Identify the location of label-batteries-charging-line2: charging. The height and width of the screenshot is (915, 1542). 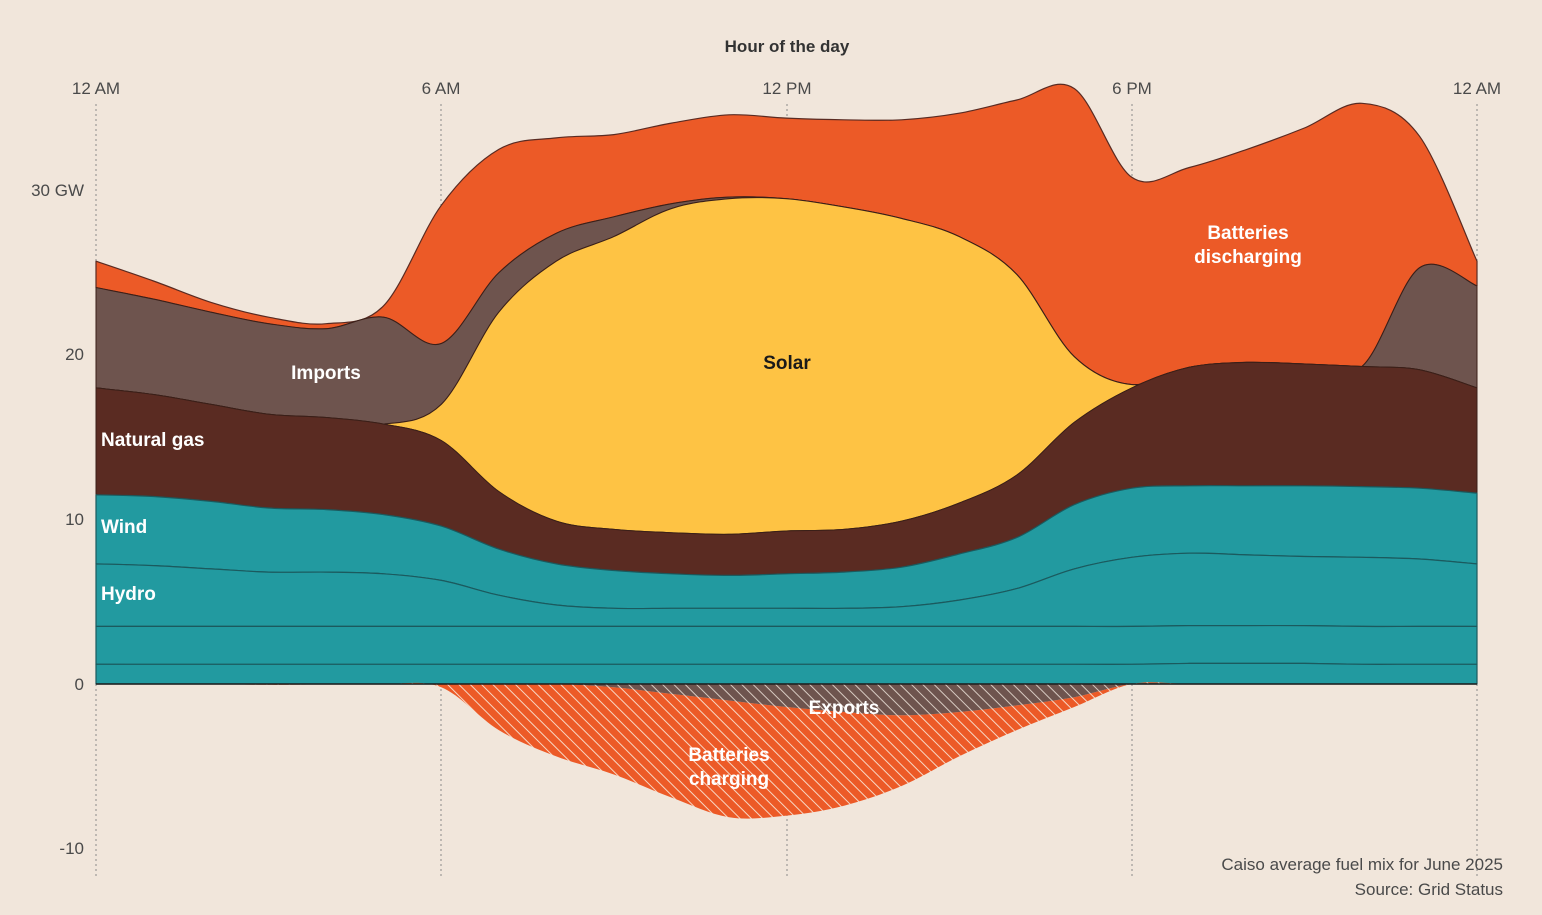
(729, 779).